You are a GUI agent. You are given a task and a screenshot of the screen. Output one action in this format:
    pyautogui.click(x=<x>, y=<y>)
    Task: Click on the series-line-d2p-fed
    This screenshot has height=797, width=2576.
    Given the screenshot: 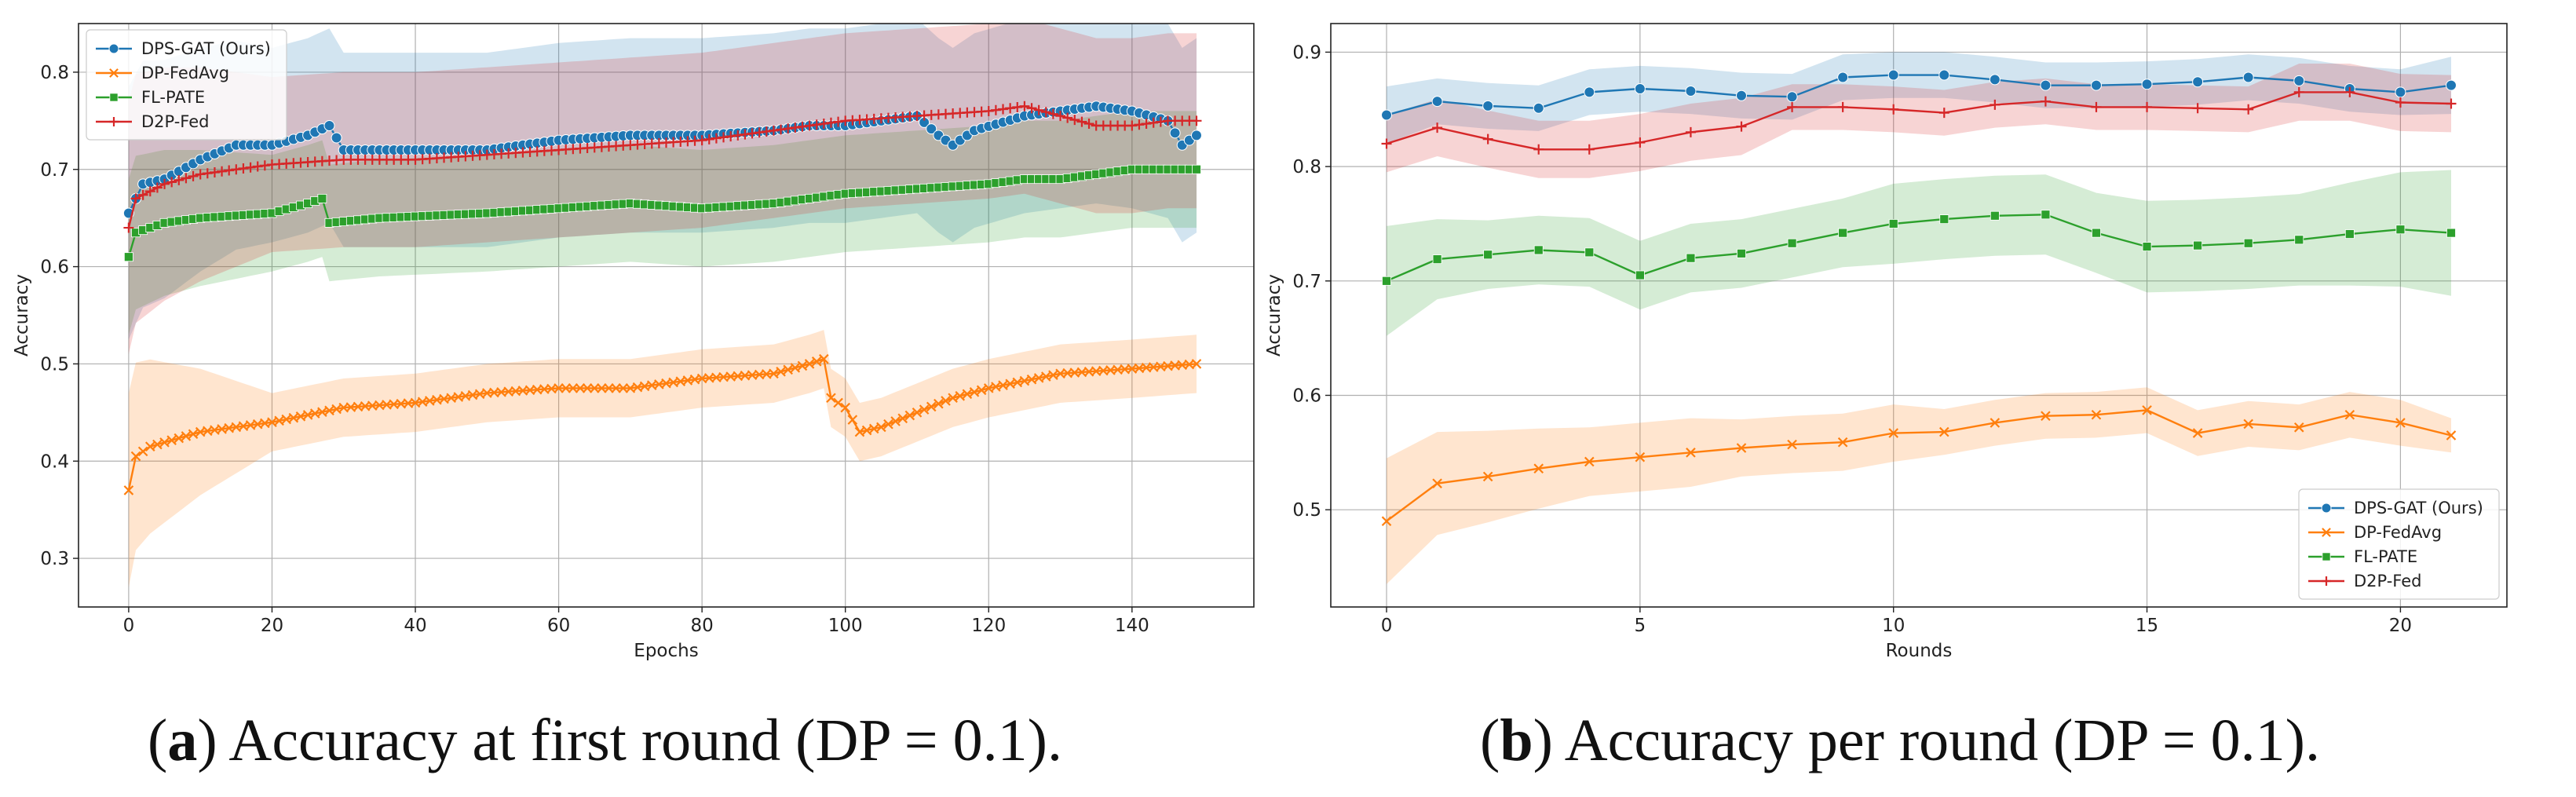 What is the action you would take?
    pyautogui.click(x=1919, y=121)
    